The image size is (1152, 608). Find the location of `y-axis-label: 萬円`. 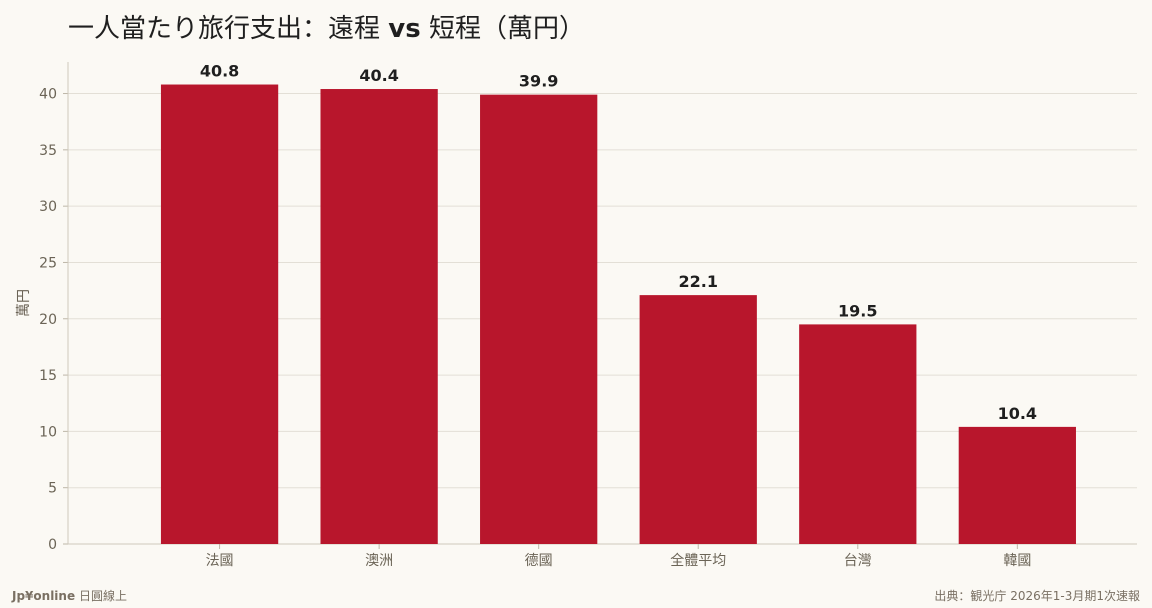

y-axis-label: 萬円 is located at coordinates (24, 303).